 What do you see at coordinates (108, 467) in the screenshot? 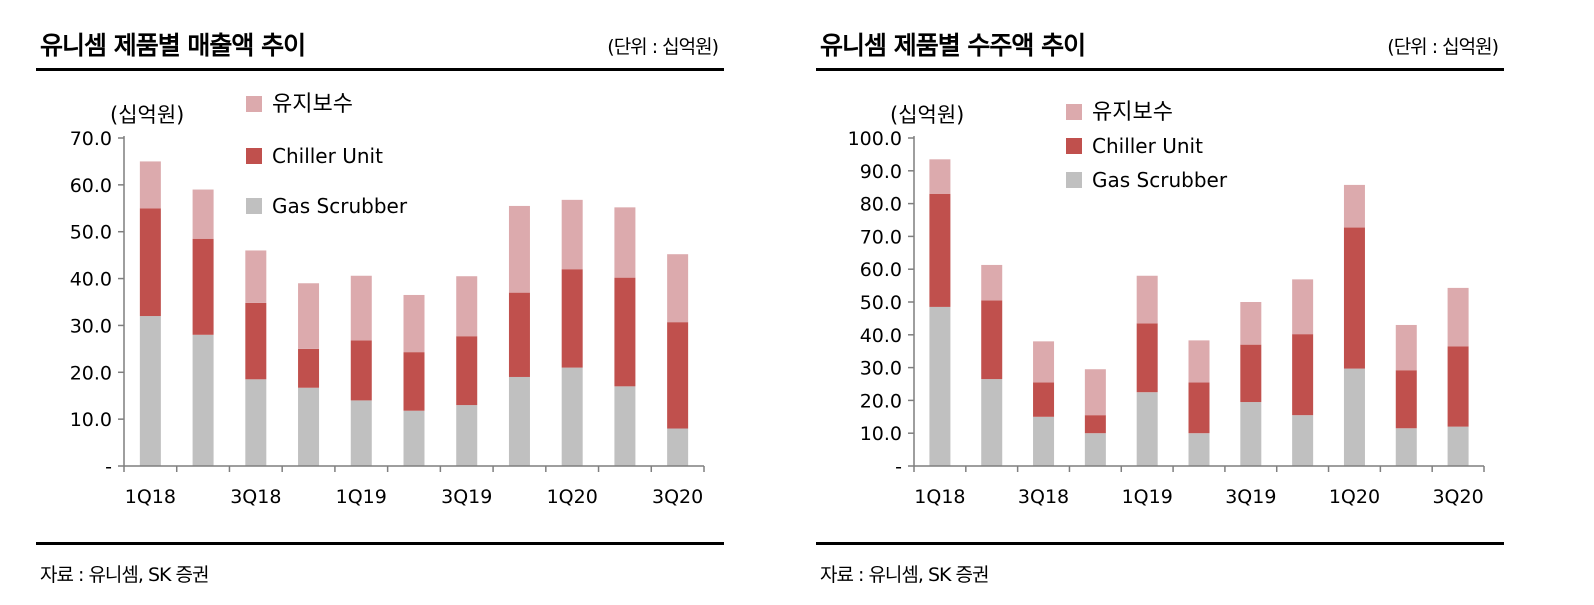
I see `y-tick-label: -` at bounding box center [108, 467].